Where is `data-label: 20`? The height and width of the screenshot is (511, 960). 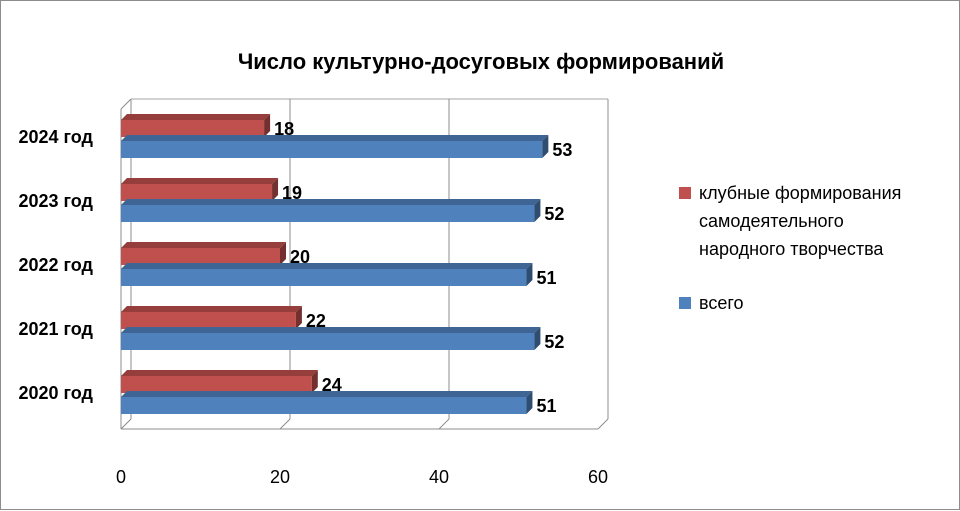
data-label: 20 is located at coordinates (300, 257).